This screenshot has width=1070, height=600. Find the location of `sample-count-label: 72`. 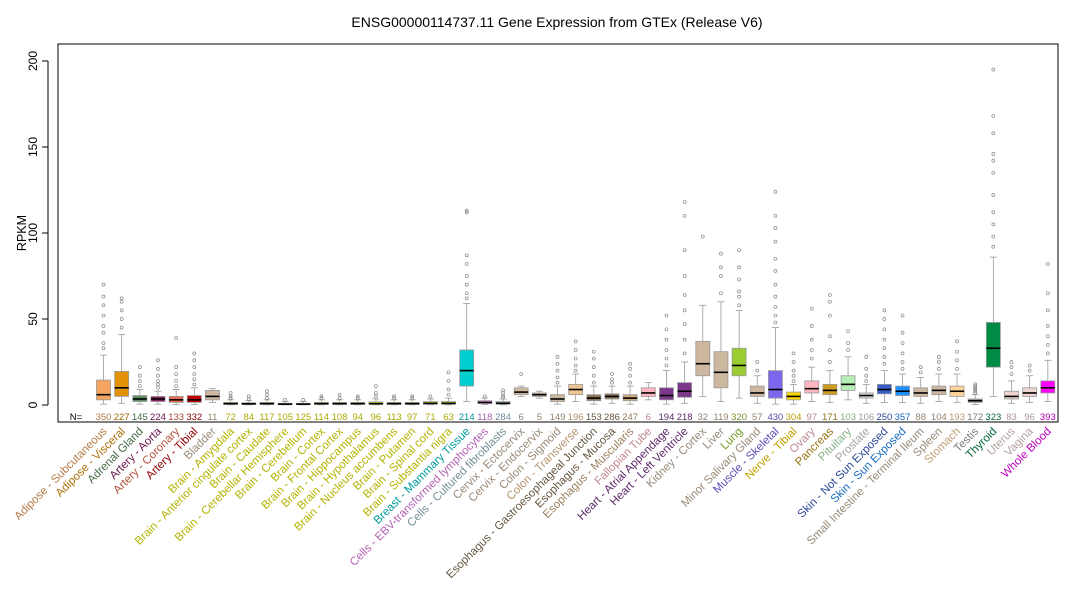

sample-count-label: 72 is located at coordinates (230, 417).